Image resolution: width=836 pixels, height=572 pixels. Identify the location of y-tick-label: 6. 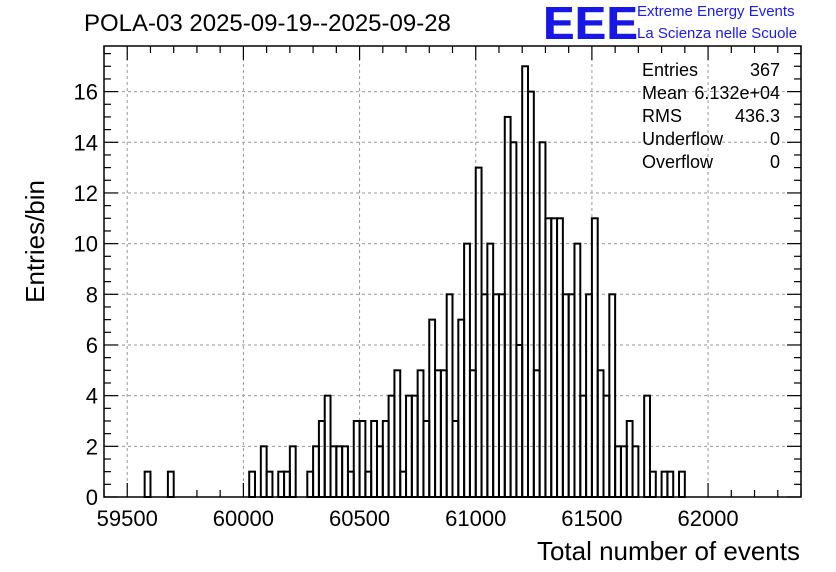
(92, 345).